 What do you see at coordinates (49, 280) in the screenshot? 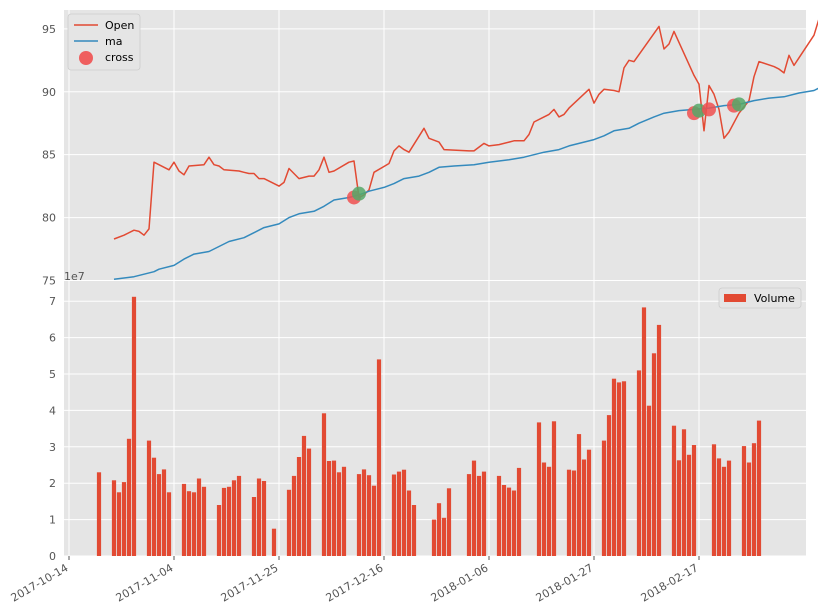
I see `price-y-tick-label: 75` at bounding box center [49, 280].